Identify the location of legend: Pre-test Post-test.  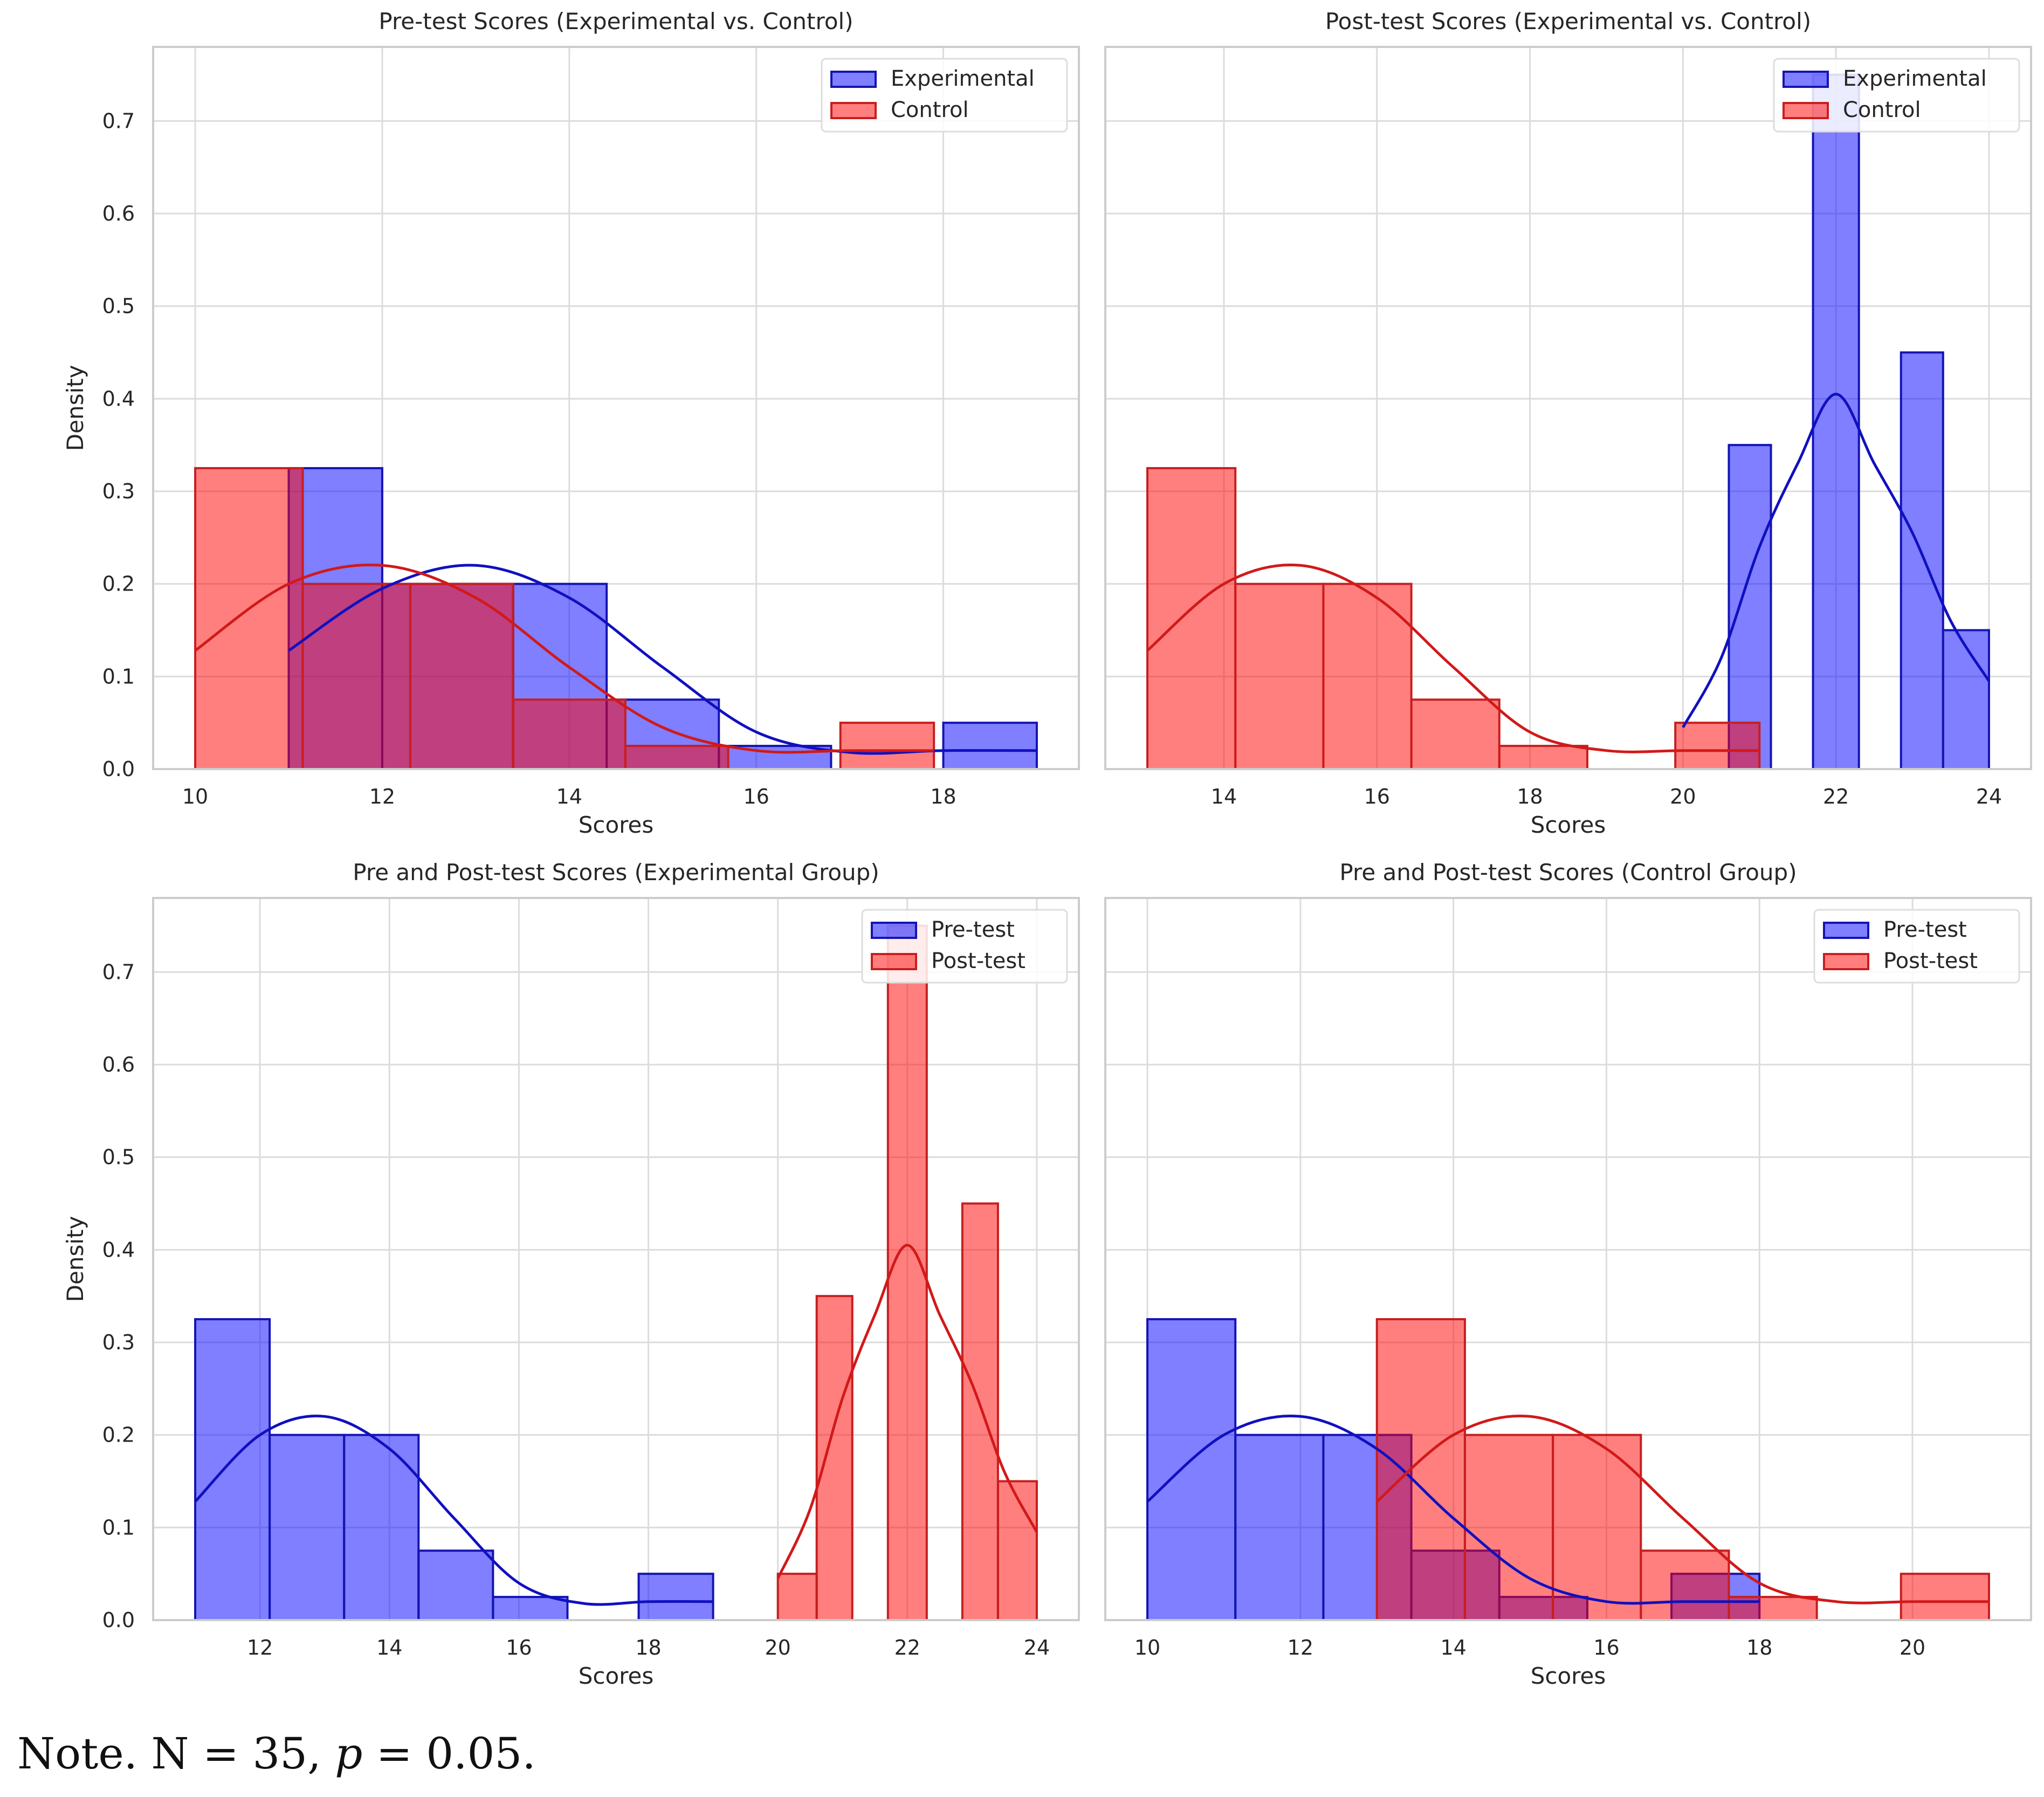
(1916, 946).